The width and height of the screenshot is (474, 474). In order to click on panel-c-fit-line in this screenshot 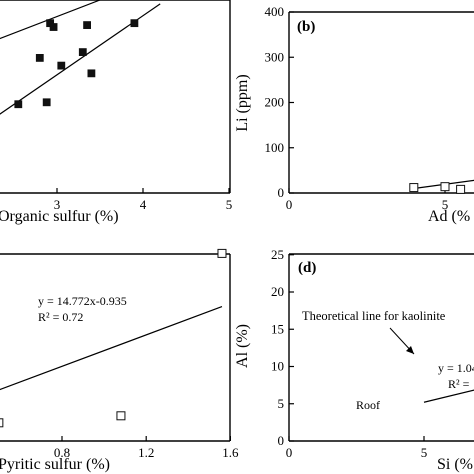, I will do `click(111, 348)`.